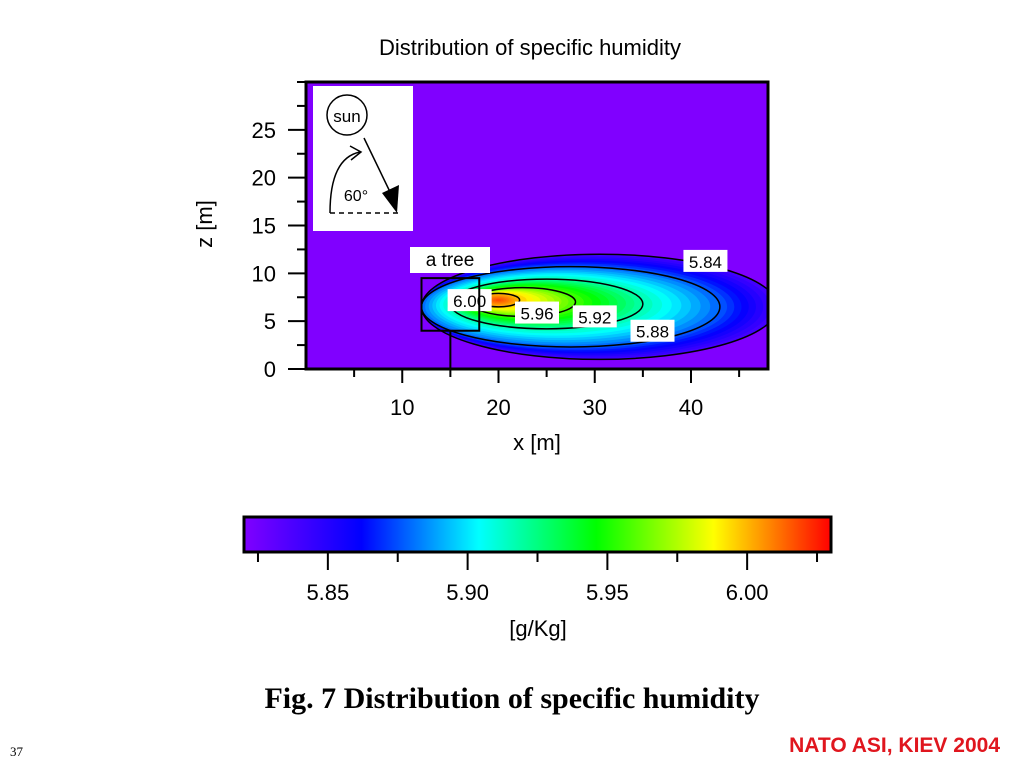  What do you see at coordinates (378, 167) in the screenshot?
I see `sun-ray-line` at bounding box center [378, 167].